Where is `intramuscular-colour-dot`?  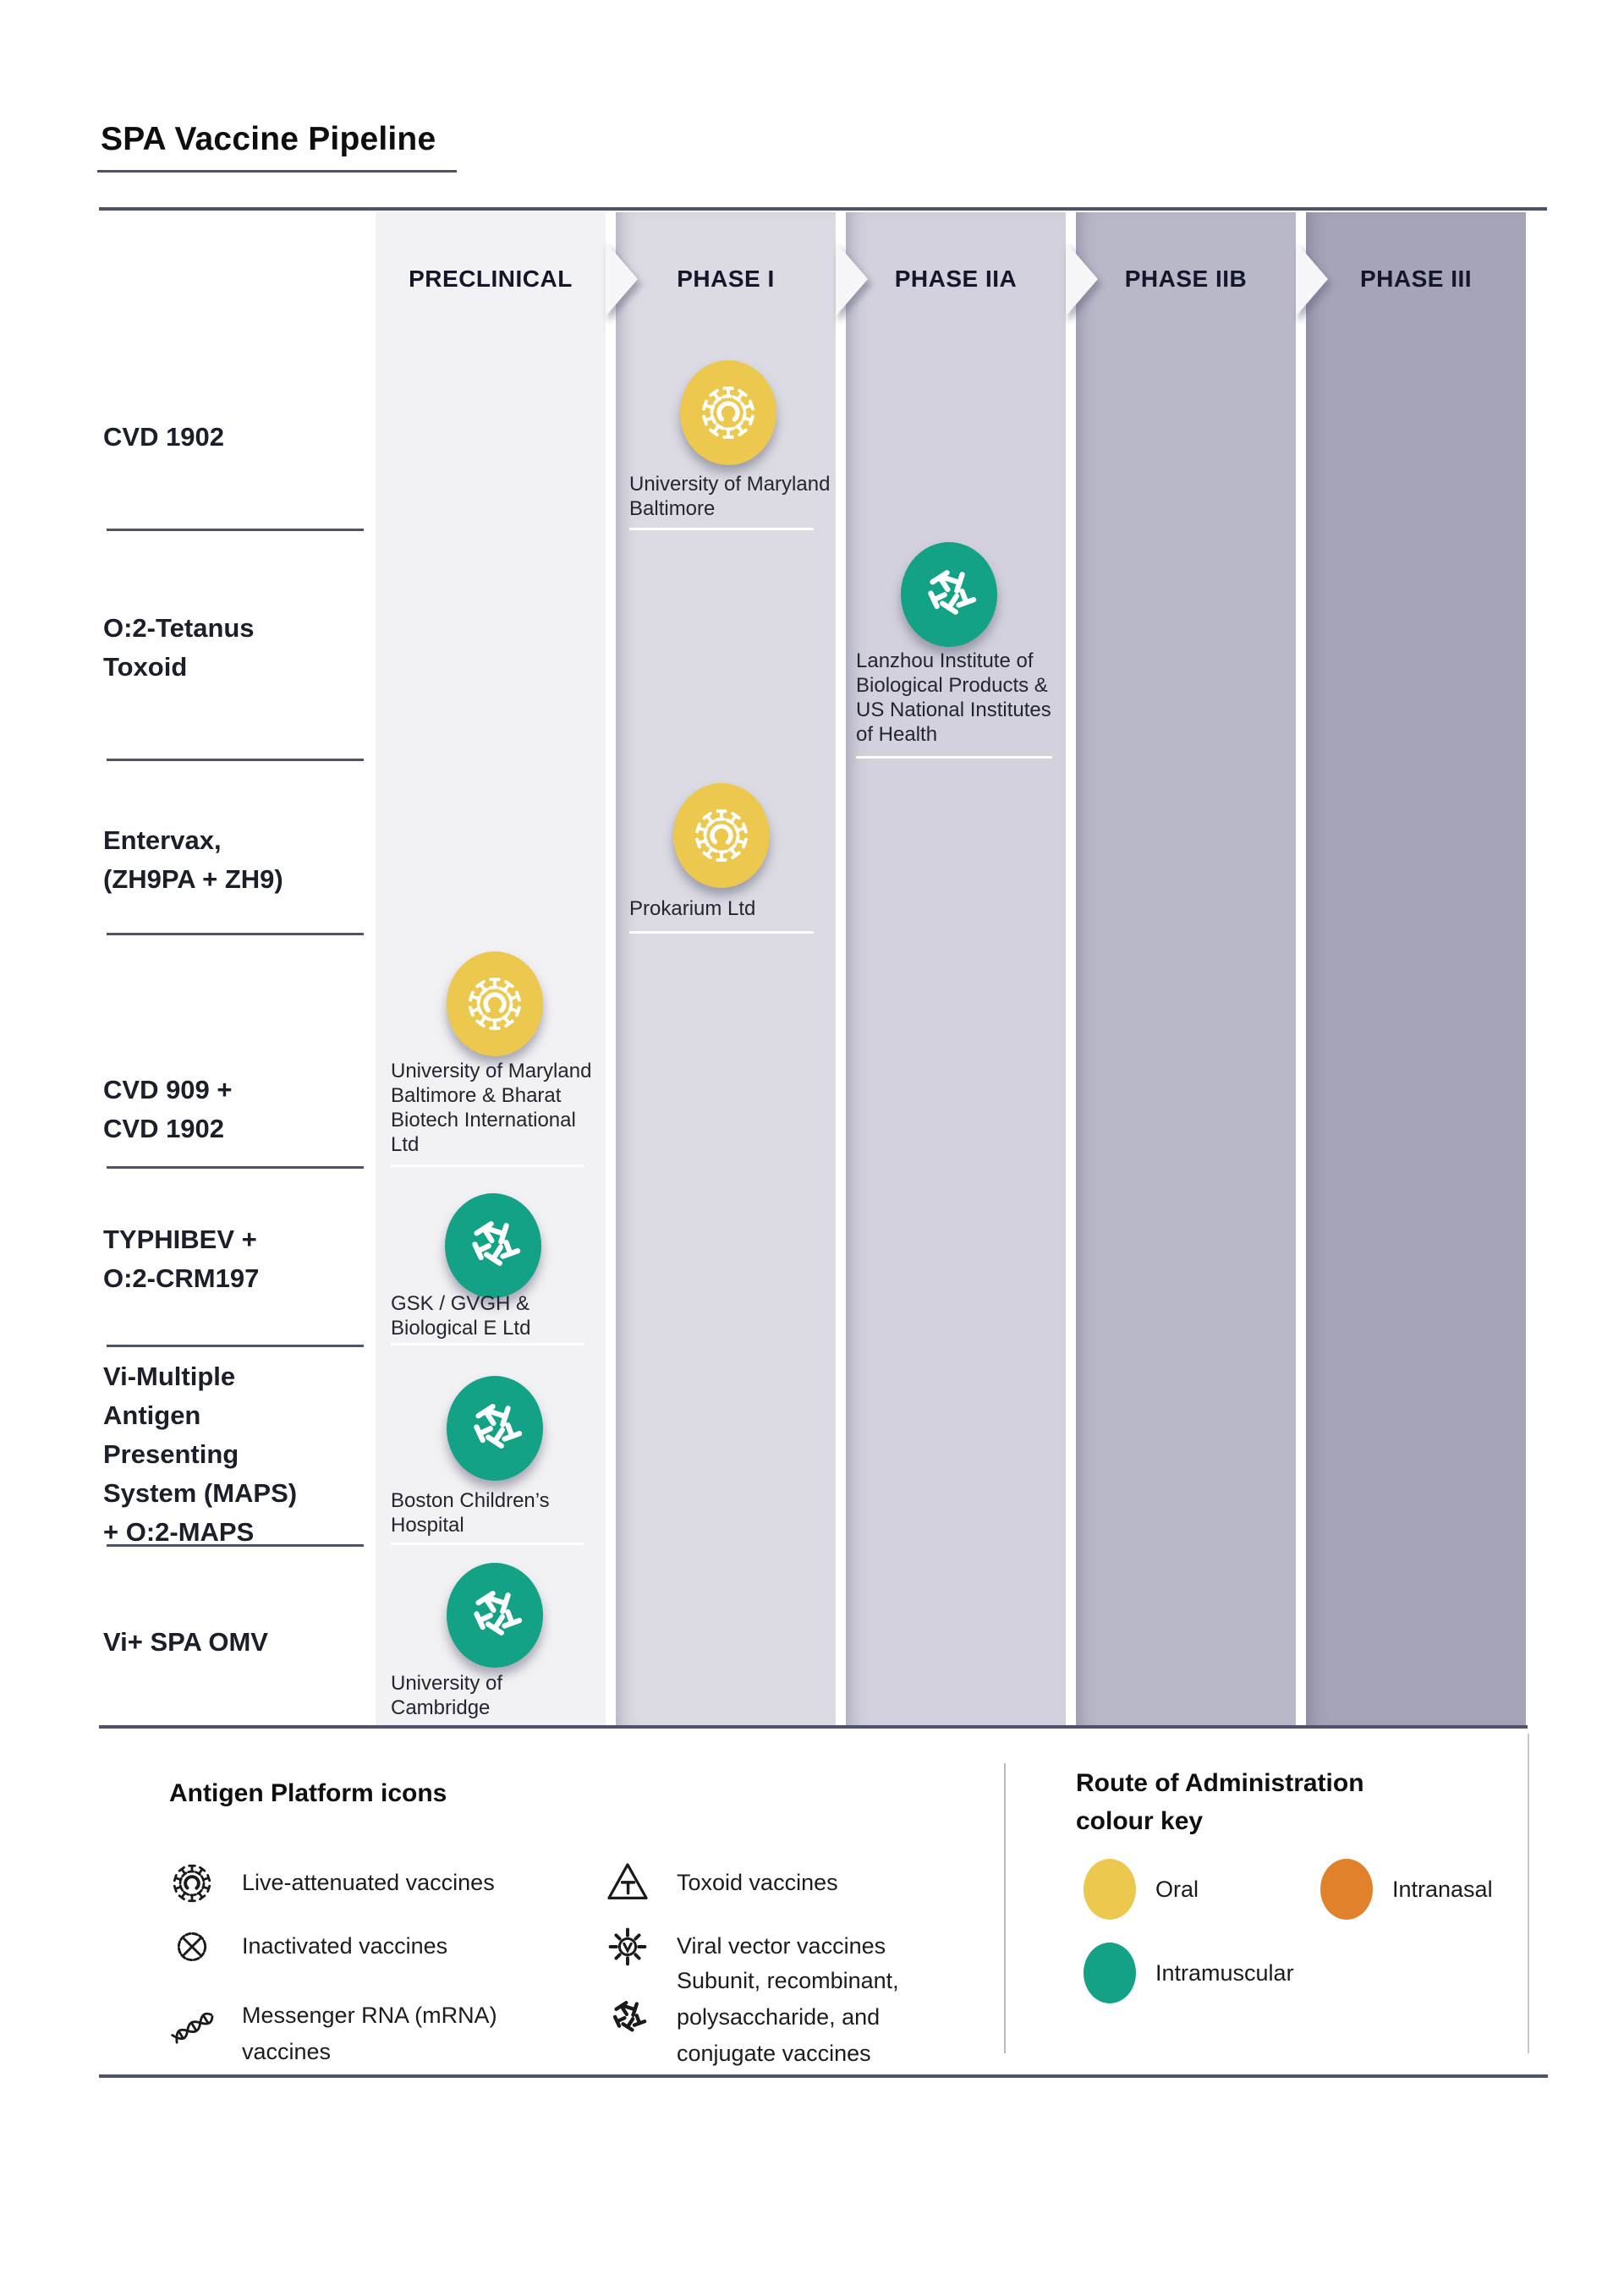 intramuscular-colour-dot is located at coordinates (1110, 1973).